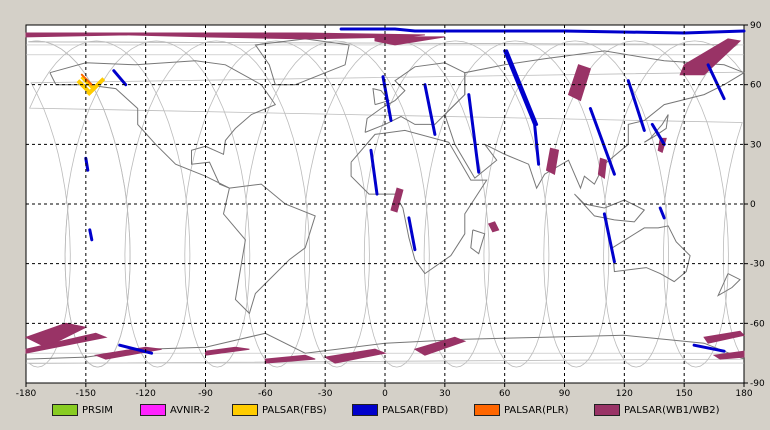 This screenshot has height=430, width=770. I want to click on x-tick-label: 0, so click(385, 394).